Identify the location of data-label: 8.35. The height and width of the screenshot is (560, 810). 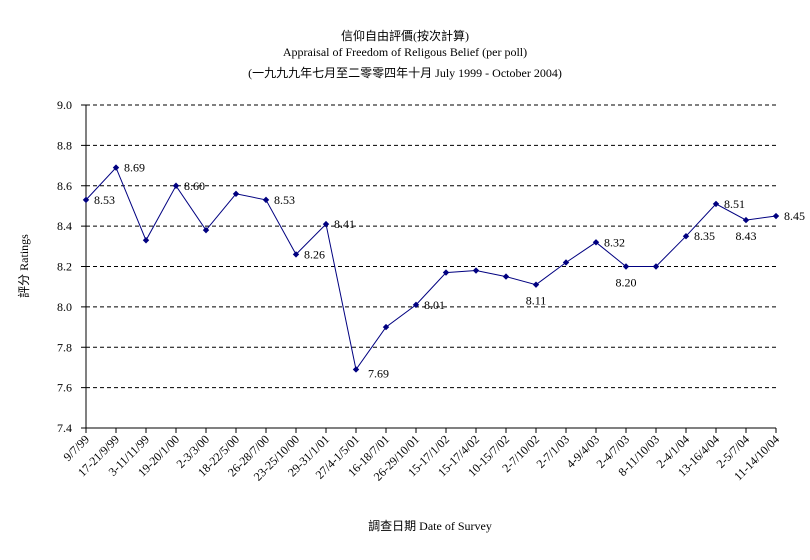
(704, 236).